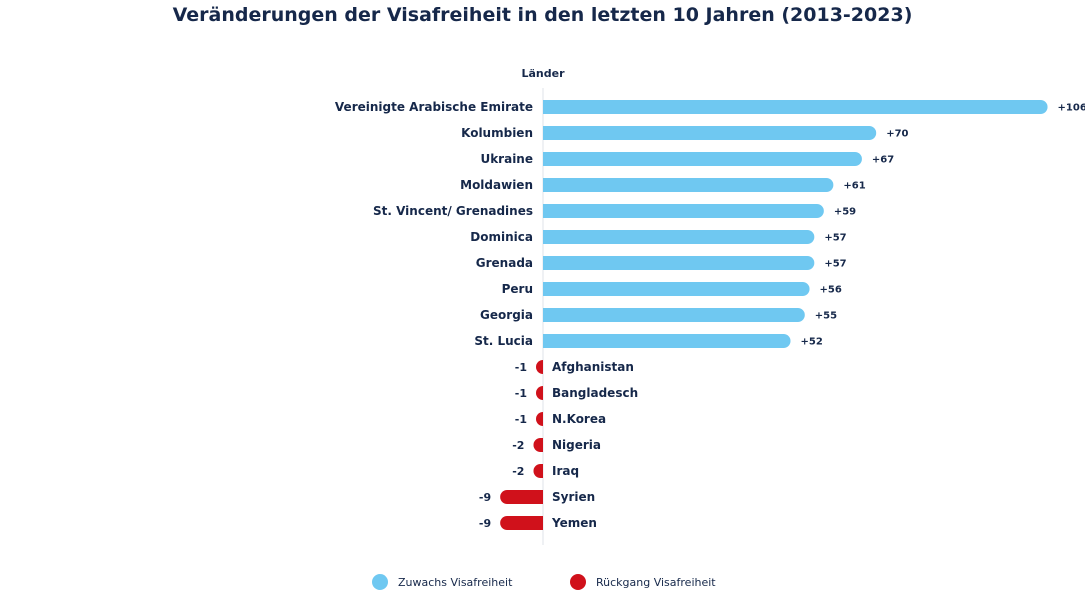  Describe the element at coordinates (506, 315) in the screenshot. I see `category-label: Georgia` at that location.